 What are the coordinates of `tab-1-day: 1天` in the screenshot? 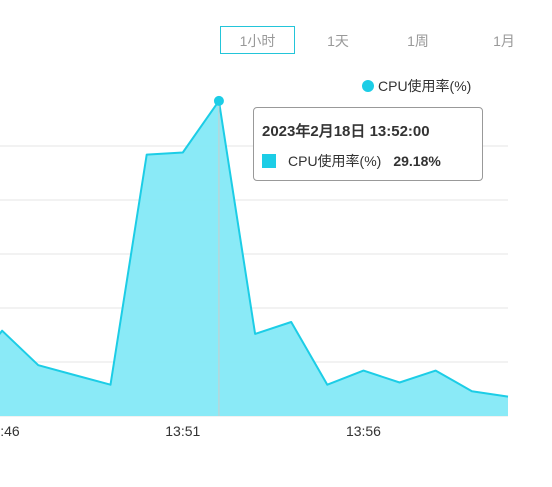 It's located at (338, 41).